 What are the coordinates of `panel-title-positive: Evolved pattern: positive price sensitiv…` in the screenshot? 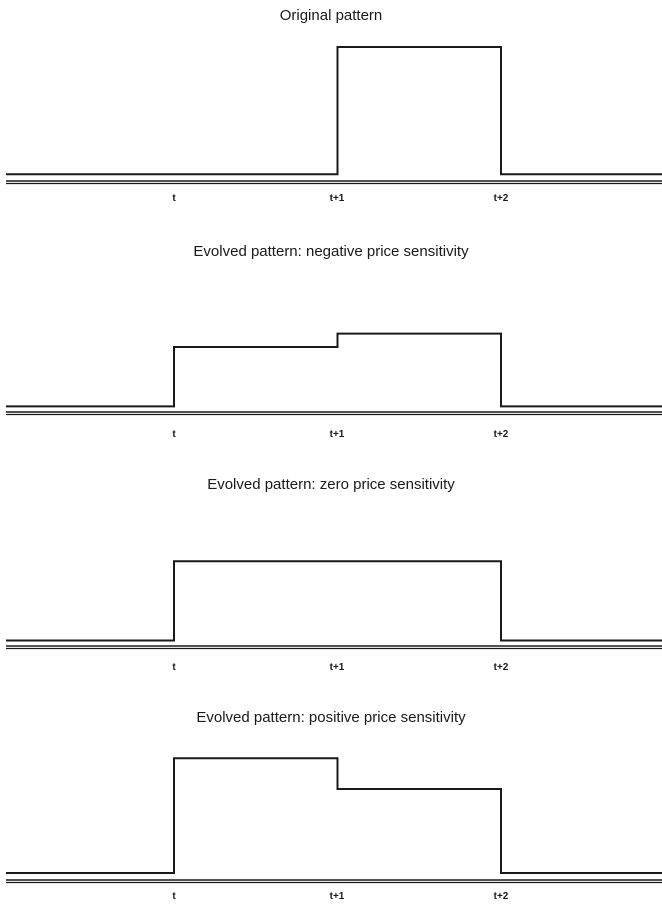 It's located at (331, 717).